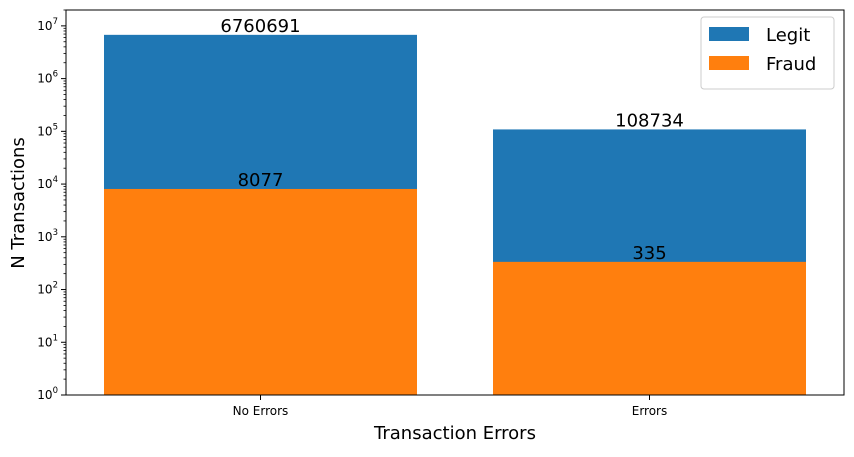 The image size is (854, 457). I want to click on legend-label-fraud: Fraud, so click(791, 64).